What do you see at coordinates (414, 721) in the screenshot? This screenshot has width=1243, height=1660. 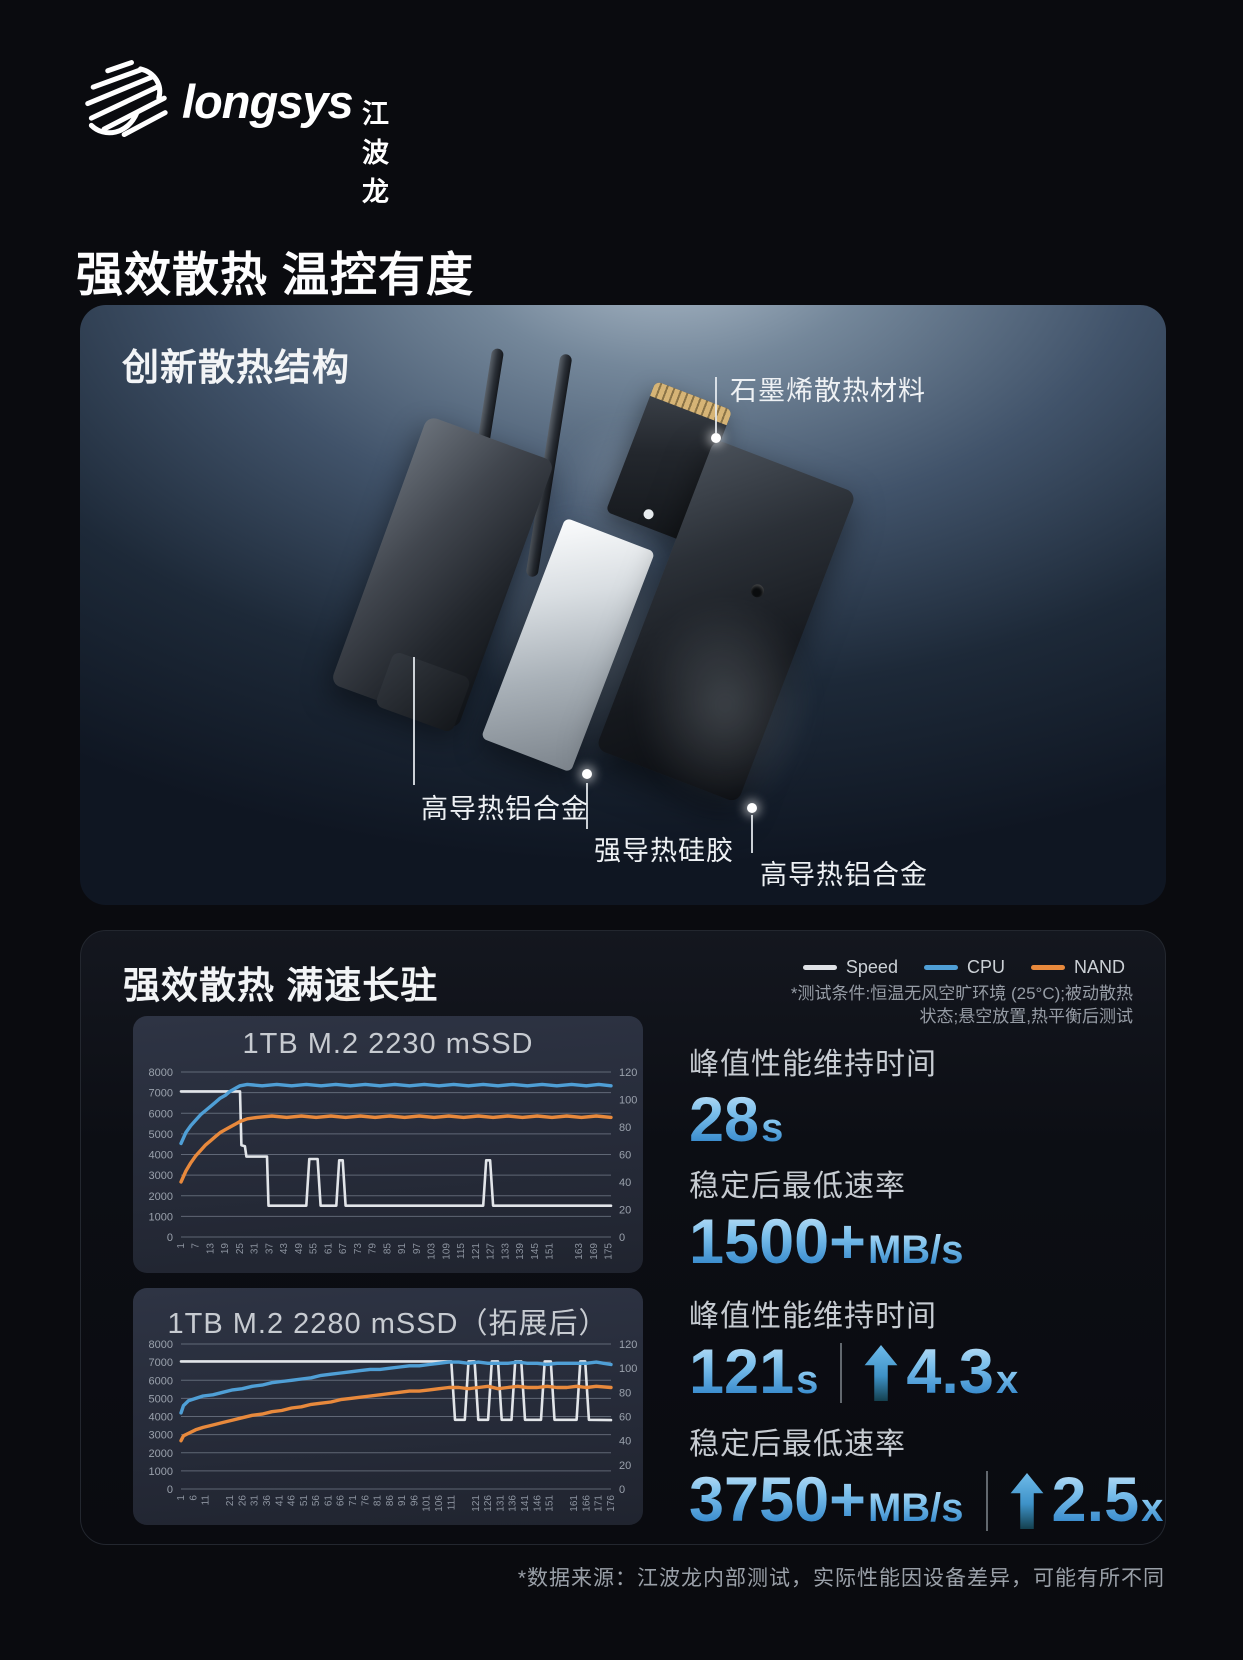 I see `aluminum-left-leader-line` at bounding box center [414, 721].